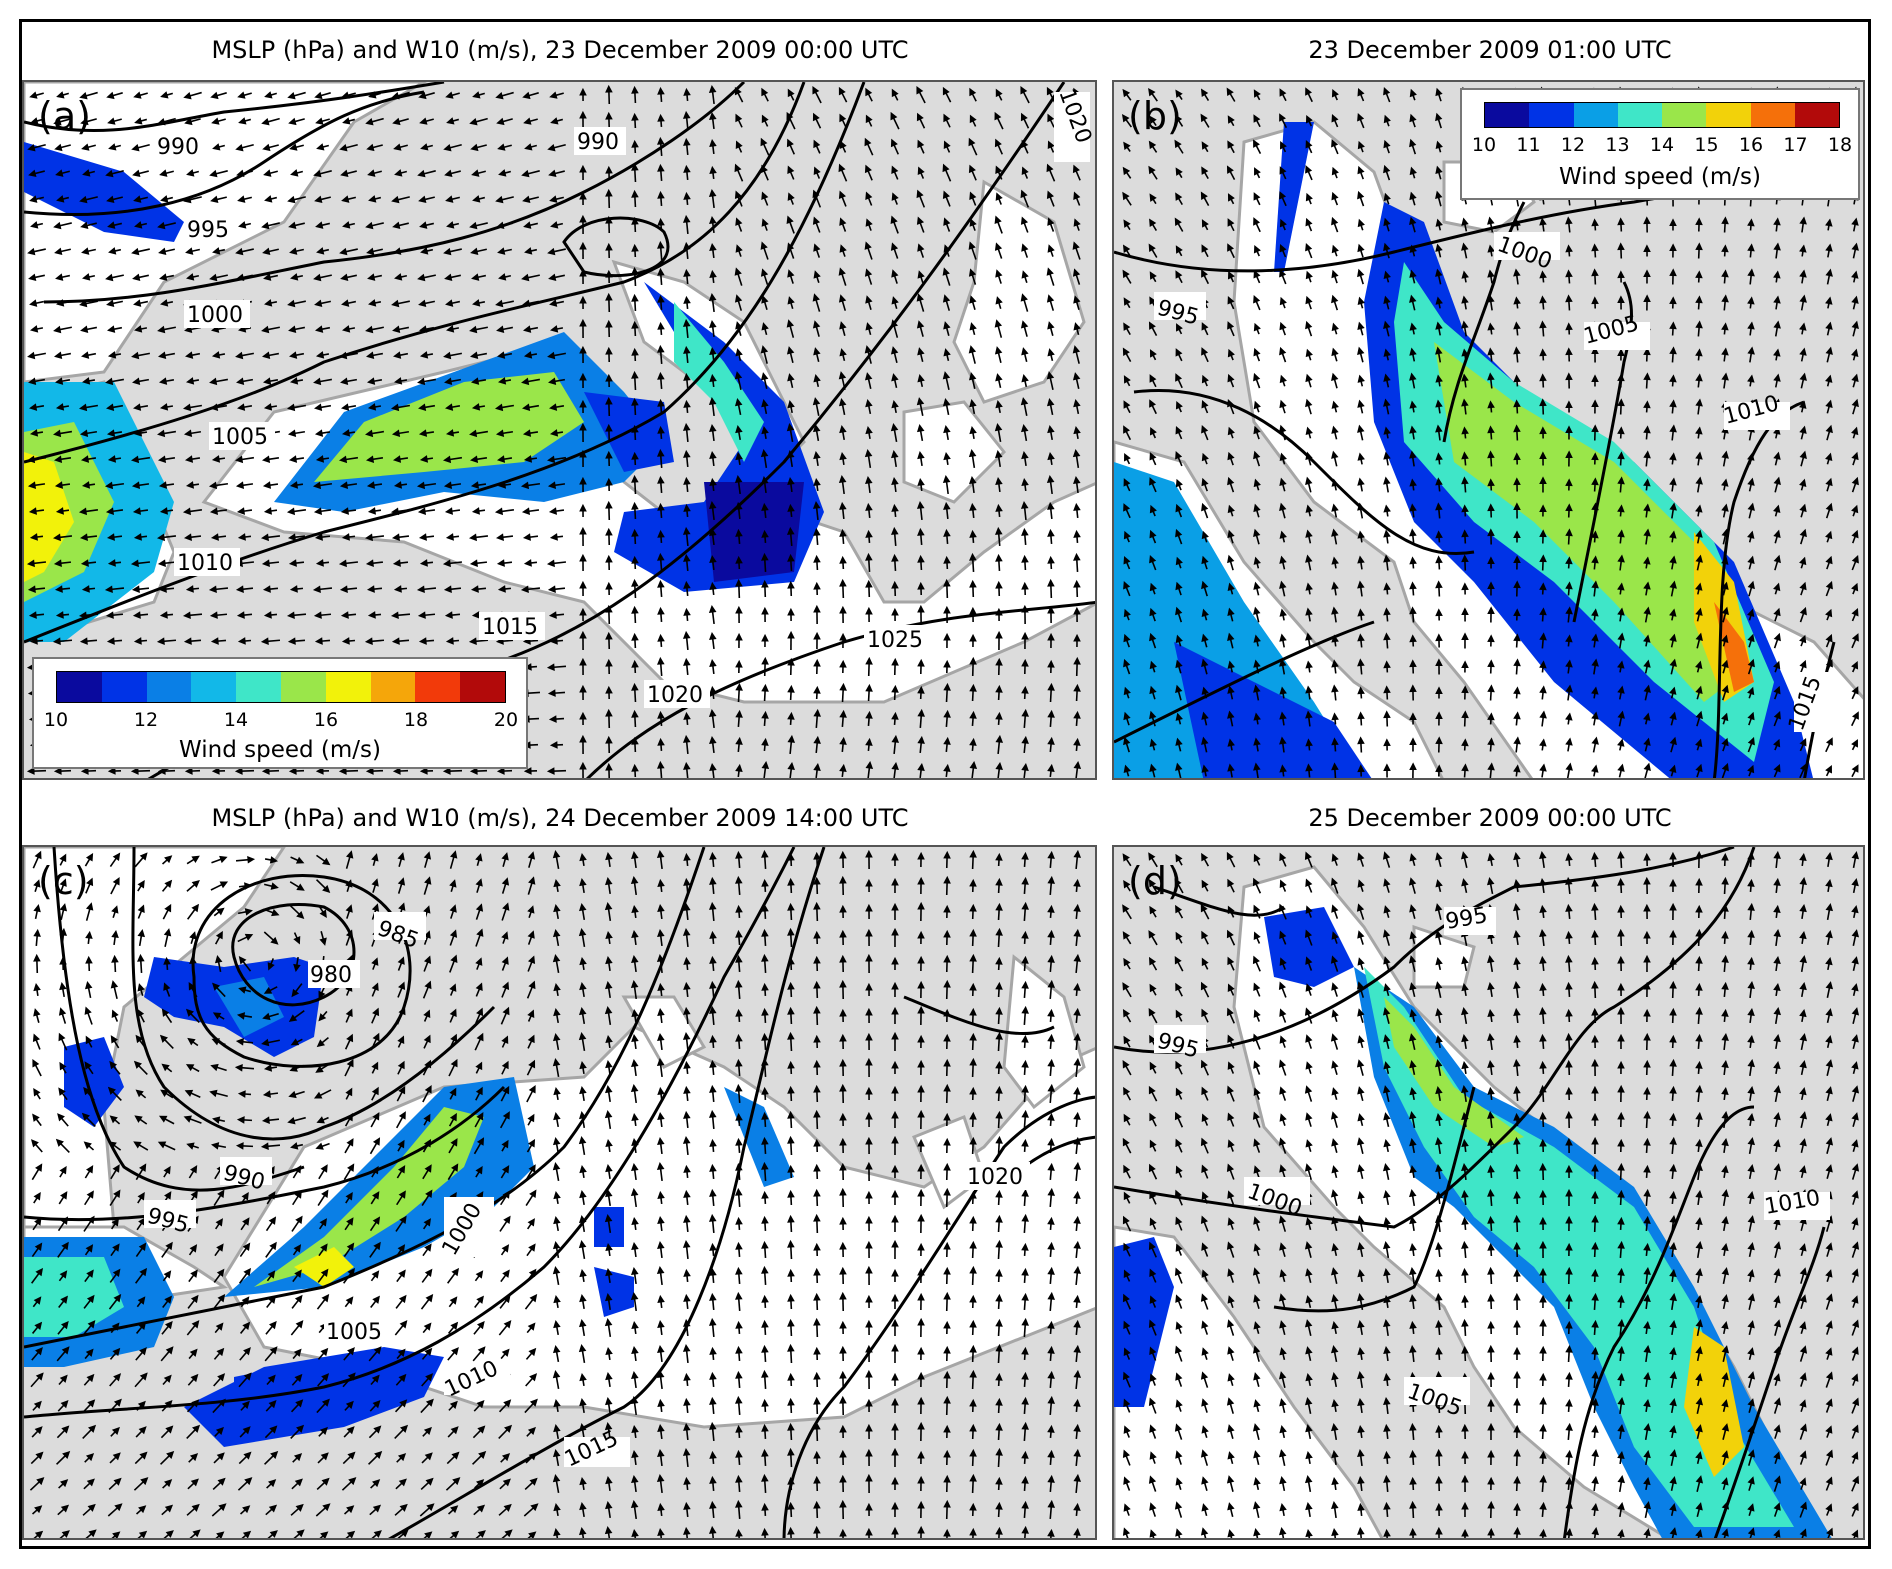  I want to click on contour-label: 990, so click(178, 147).